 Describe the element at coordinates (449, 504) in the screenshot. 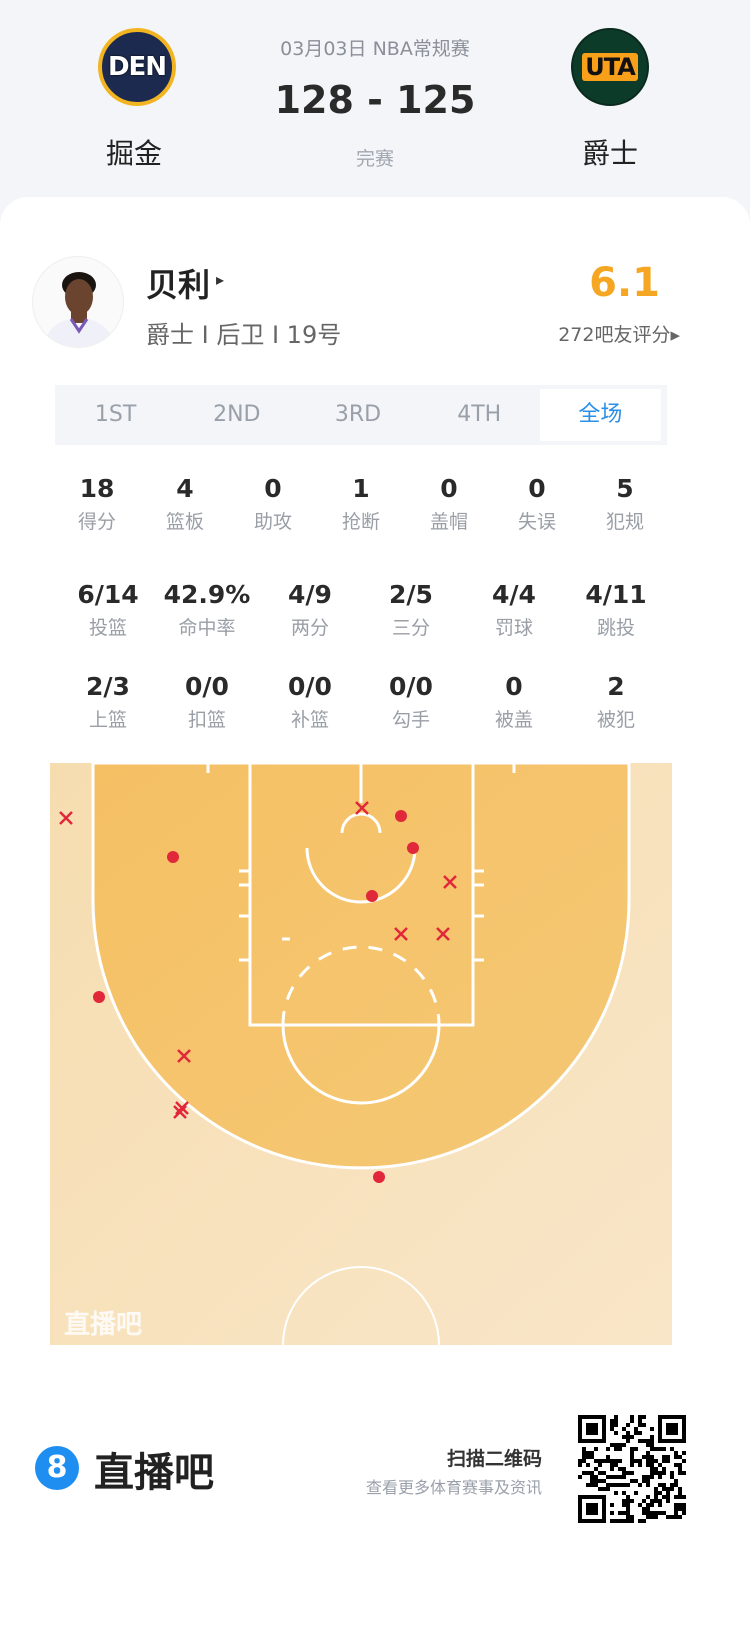

I see `stat-row1-4: 0 盖帽` at that location.